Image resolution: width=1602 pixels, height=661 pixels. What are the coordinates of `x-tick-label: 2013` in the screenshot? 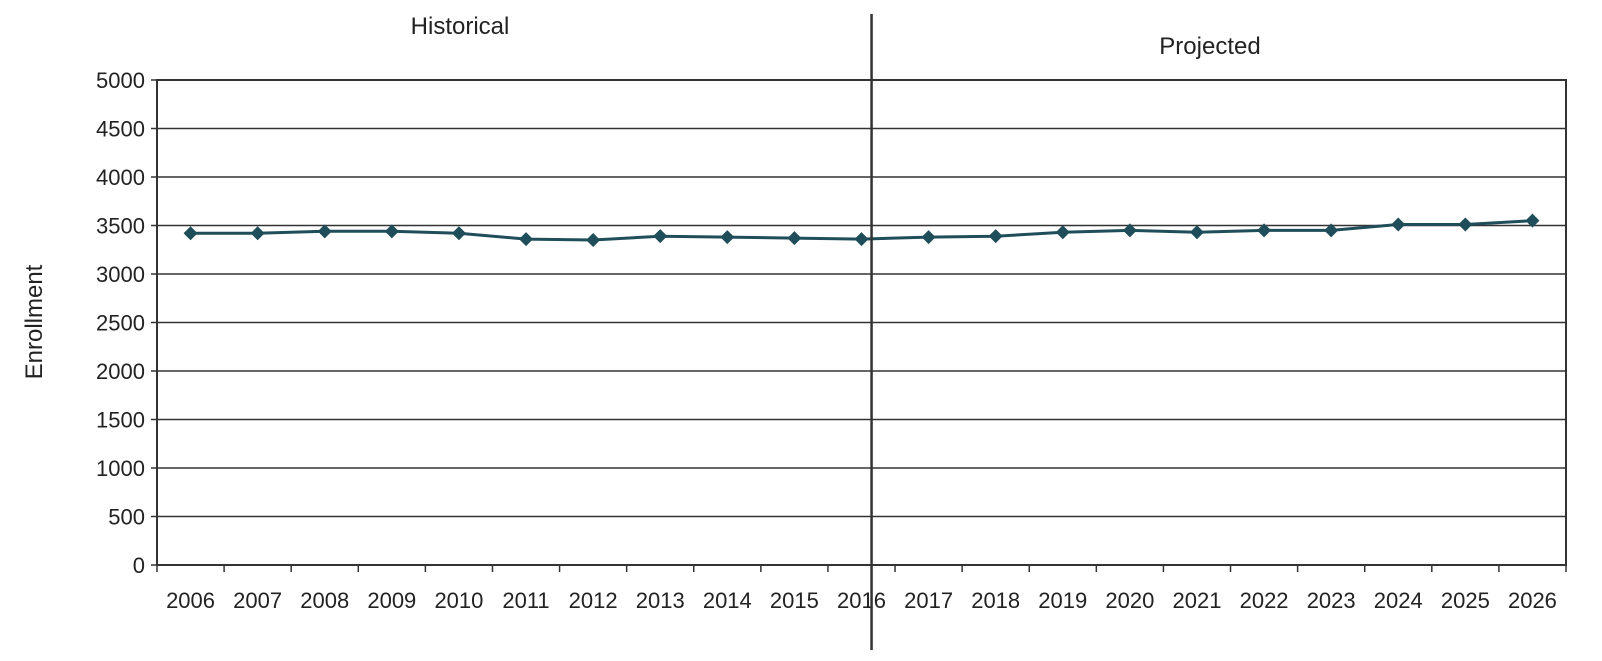 It's located at (660, 600).